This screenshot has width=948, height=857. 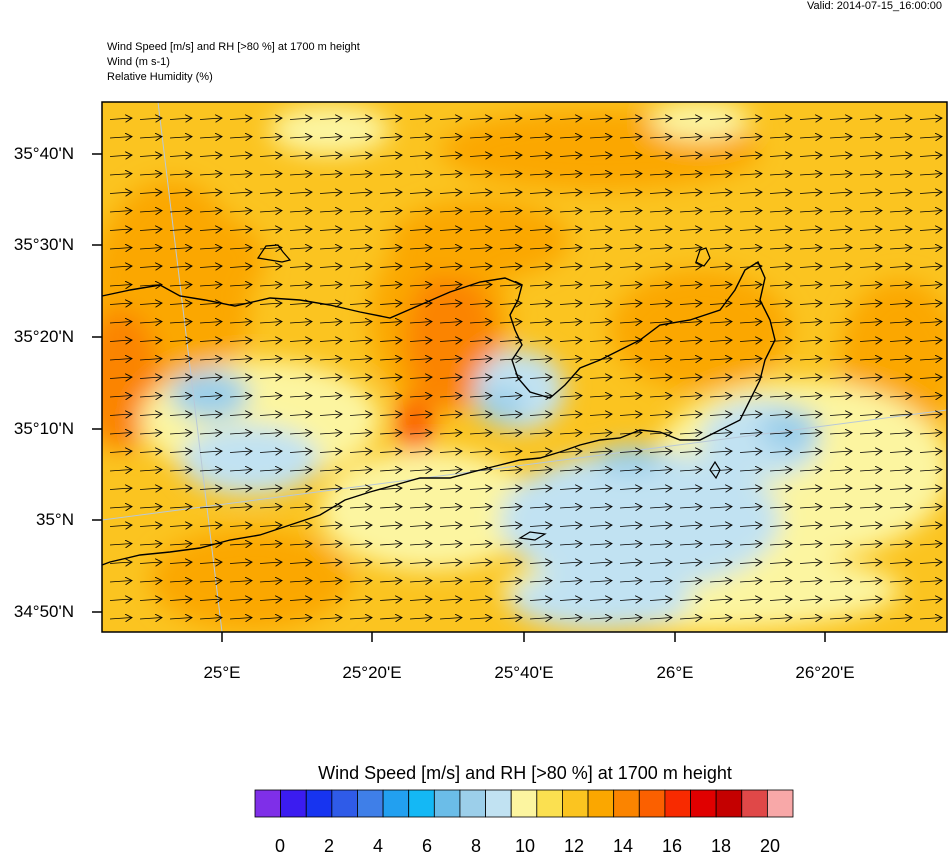 What do you see at coordinates (43, 153) in the screenshot?
I see `lat-label-1: 35°40'N` at bounding box center [43, 153].